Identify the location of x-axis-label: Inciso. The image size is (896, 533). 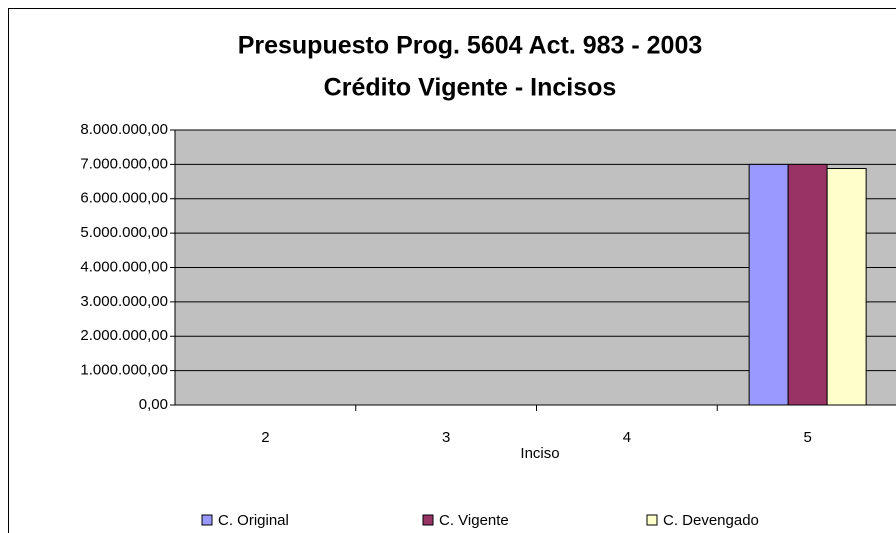
(539, 453).